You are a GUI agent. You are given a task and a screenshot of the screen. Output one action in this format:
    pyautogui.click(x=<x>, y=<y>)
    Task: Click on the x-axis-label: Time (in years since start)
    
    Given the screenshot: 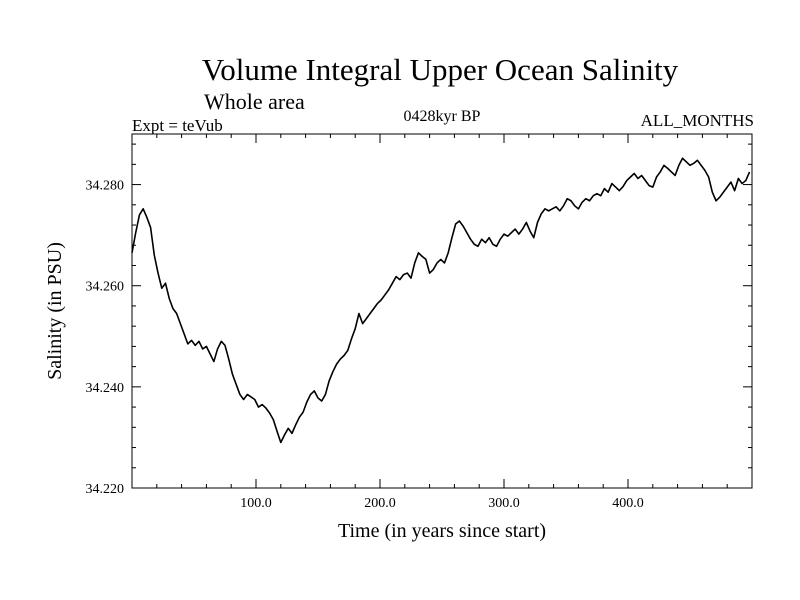 What is the action you would take?
    pyautogui.click(x=442, y=531)
    